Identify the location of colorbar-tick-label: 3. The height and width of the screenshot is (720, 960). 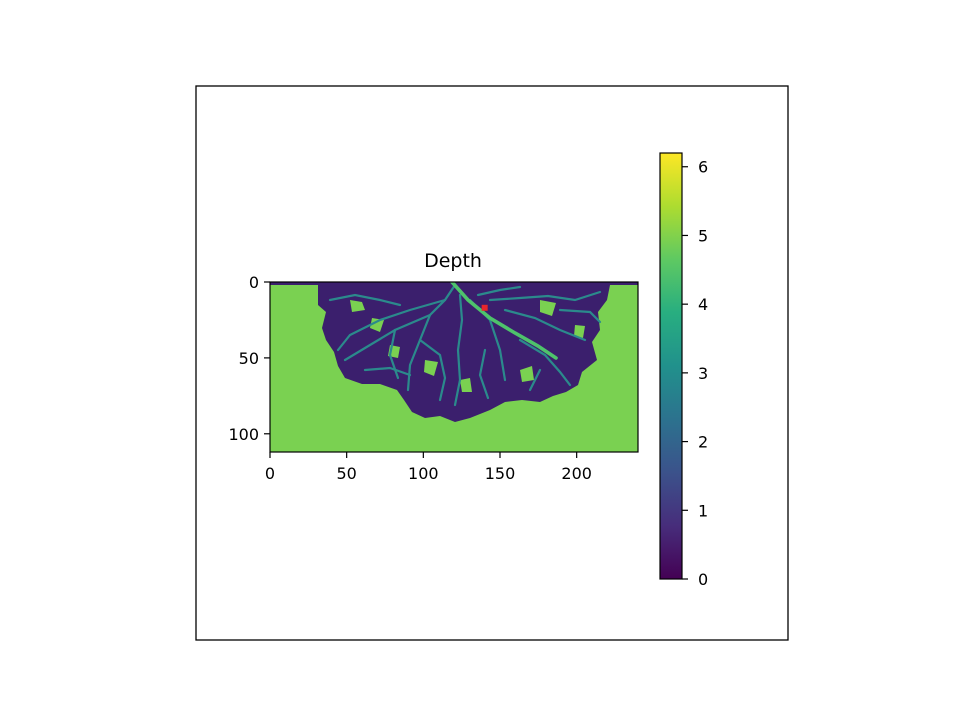
(703, 373).